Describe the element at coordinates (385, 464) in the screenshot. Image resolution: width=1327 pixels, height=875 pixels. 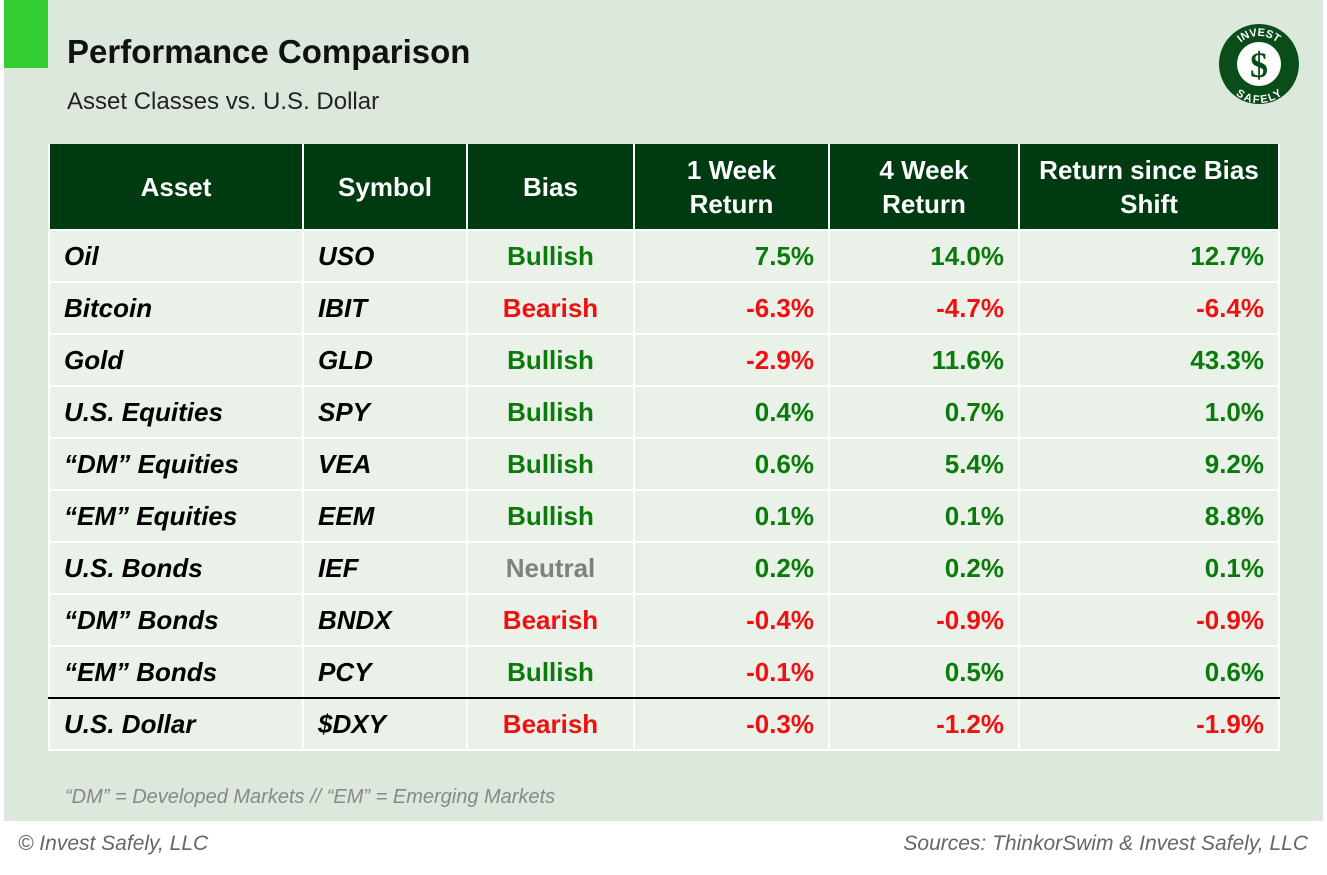
I see `symbol-cell: VEA` at that location.